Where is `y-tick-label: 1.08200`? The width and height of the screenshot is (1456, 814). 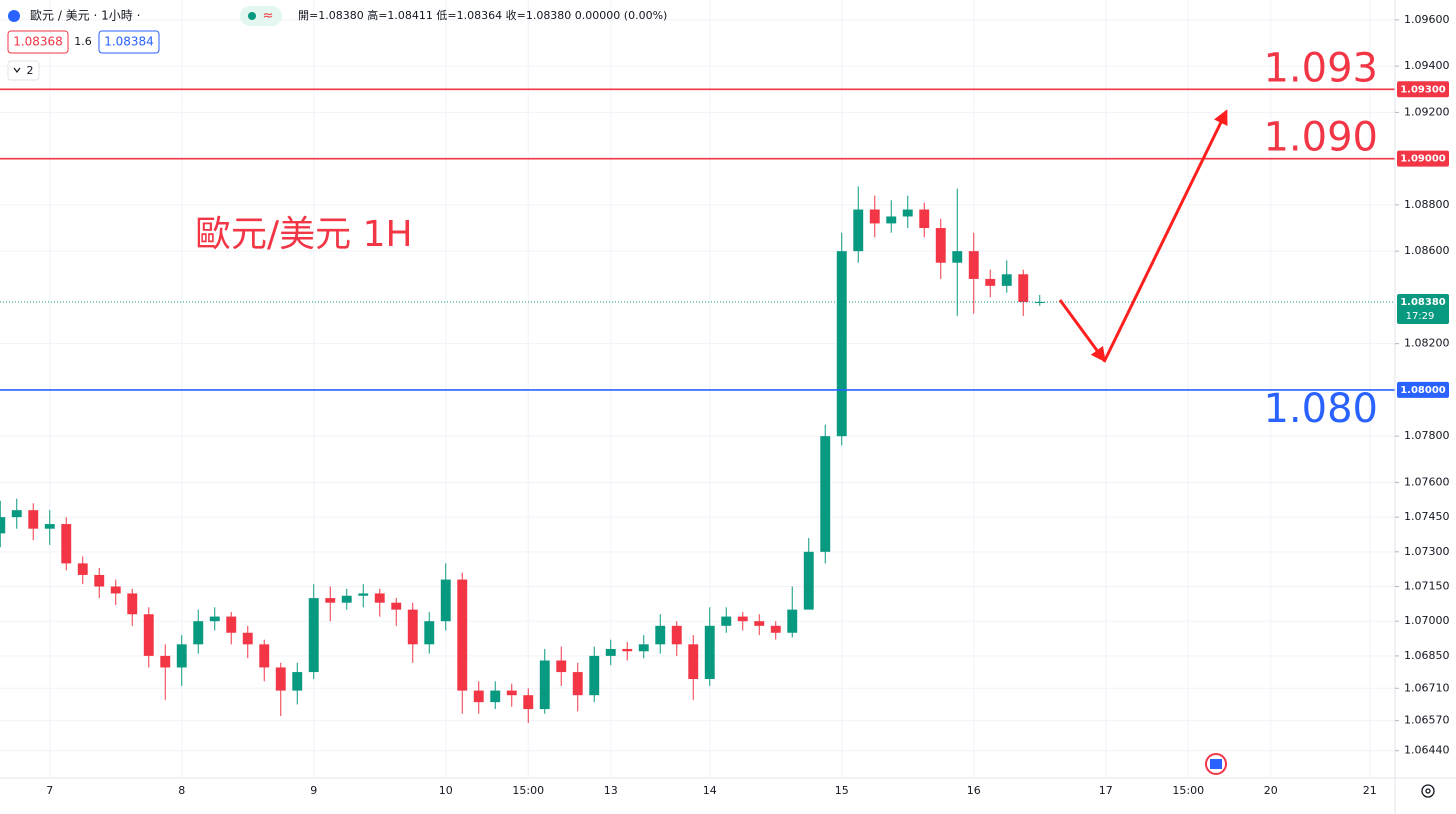
y-tick-label: 1.08200 is located at coordinates (1427, 343).